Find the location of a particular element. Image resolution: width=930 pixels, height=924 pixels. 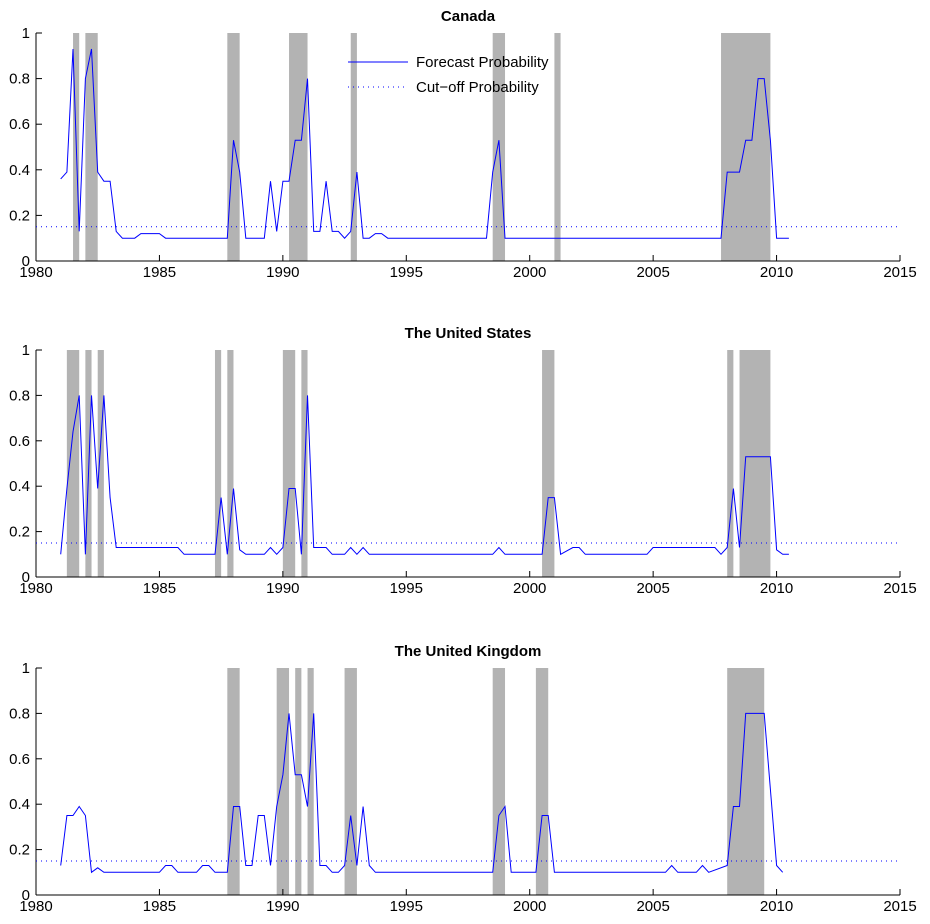

legend-cutoff-label: Cut−off Probability is located at coordinates (477, 87).